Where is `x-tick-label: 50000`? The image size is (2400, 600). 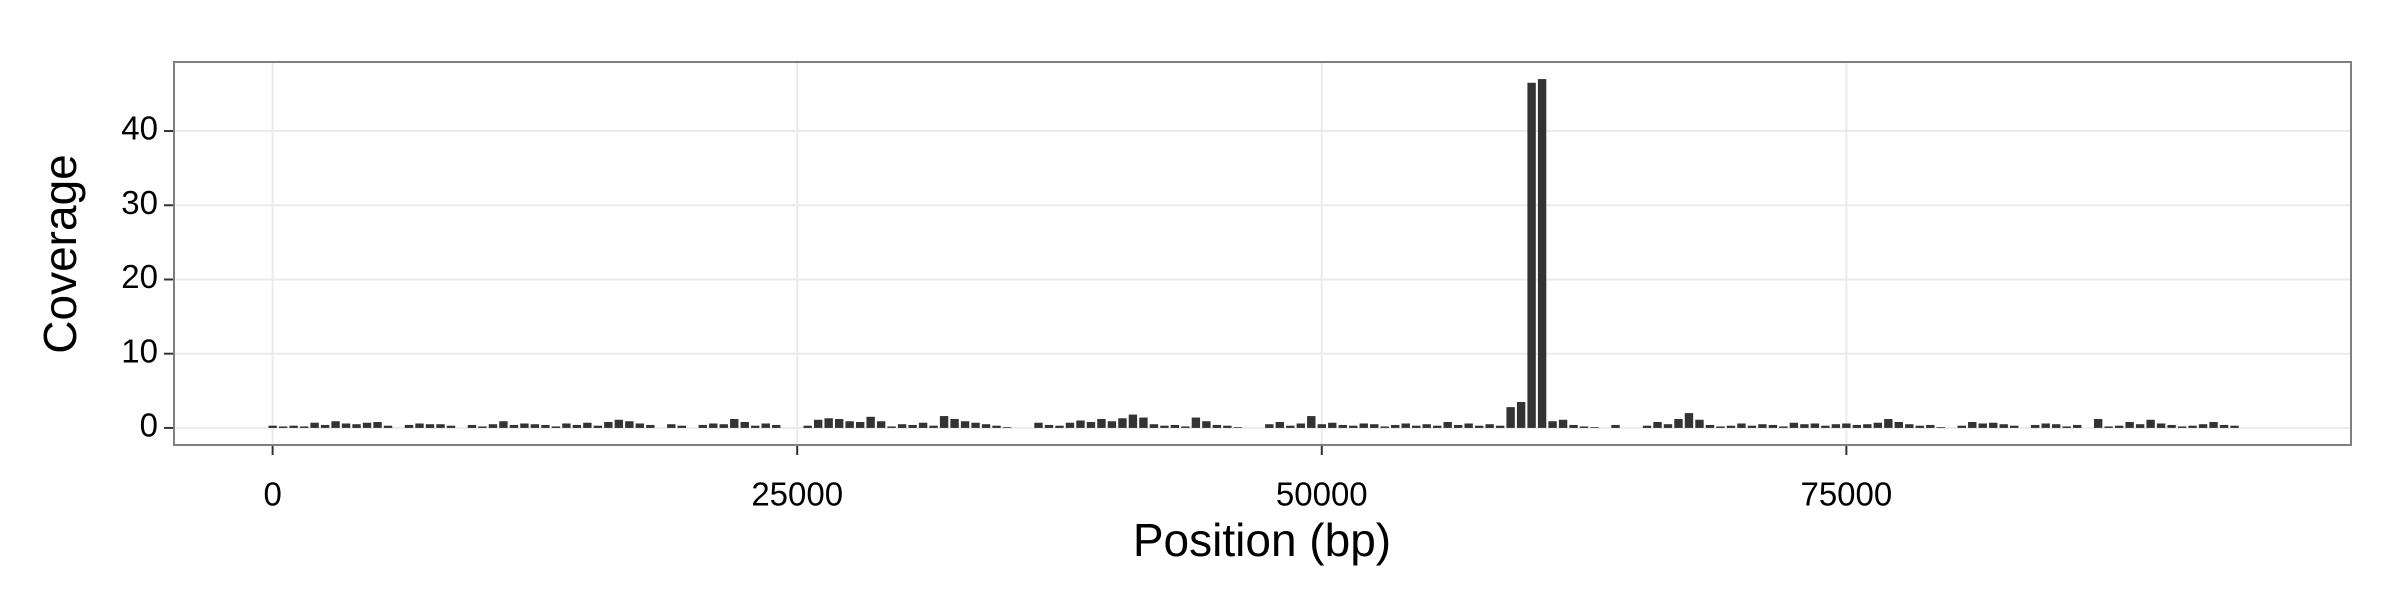
x-tick-label: 50000 is located at coordinates (1322, 494).